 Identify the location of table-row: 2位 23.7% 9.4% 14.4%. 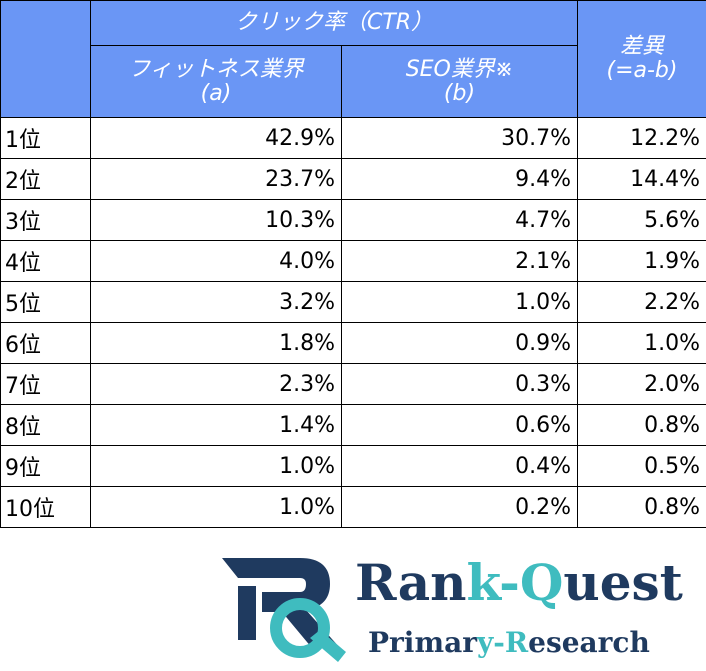
(353, 179).